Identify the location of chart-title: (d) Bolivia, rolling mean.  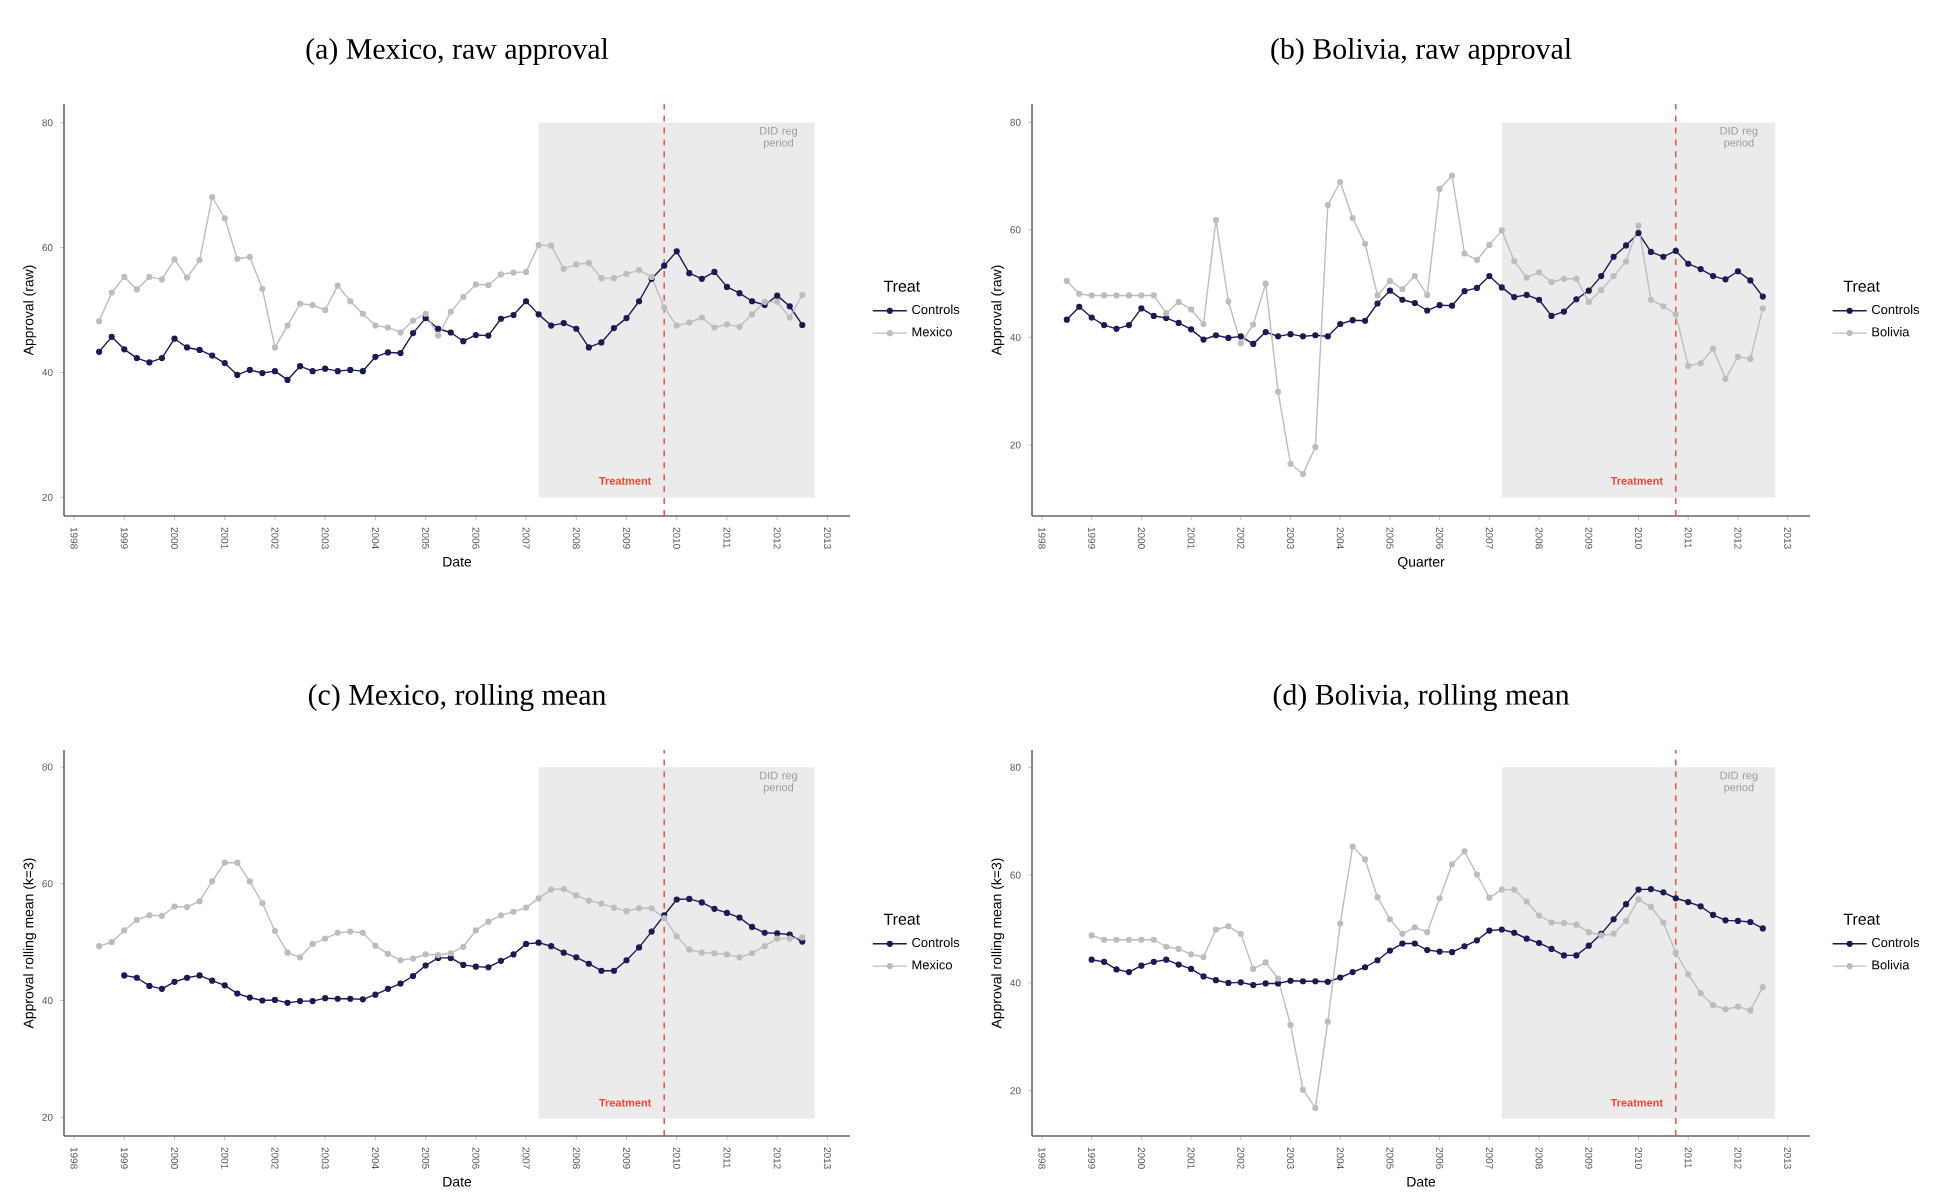
(1421, 697).